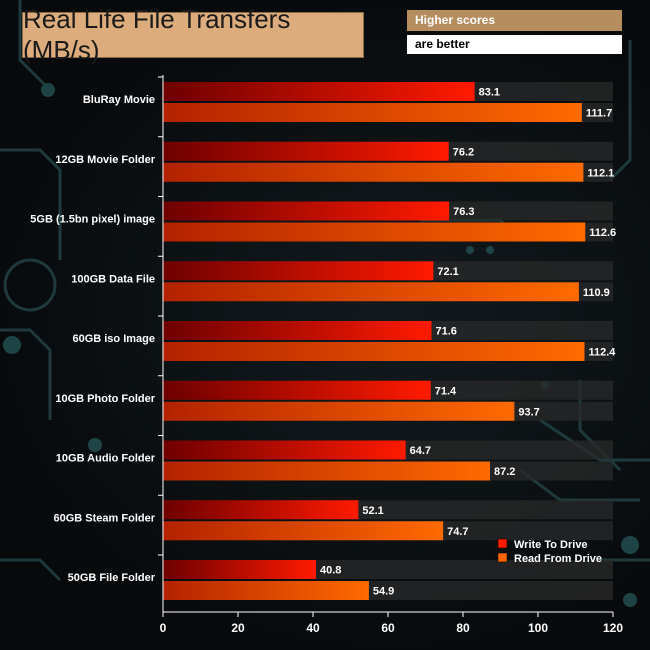 The height and width of the screenshot is (650, 650). What do you see at coordinates (113, 339) in the screenshot?
I see `category-label: 60GB iso Image` at bounding box center [113, 339].